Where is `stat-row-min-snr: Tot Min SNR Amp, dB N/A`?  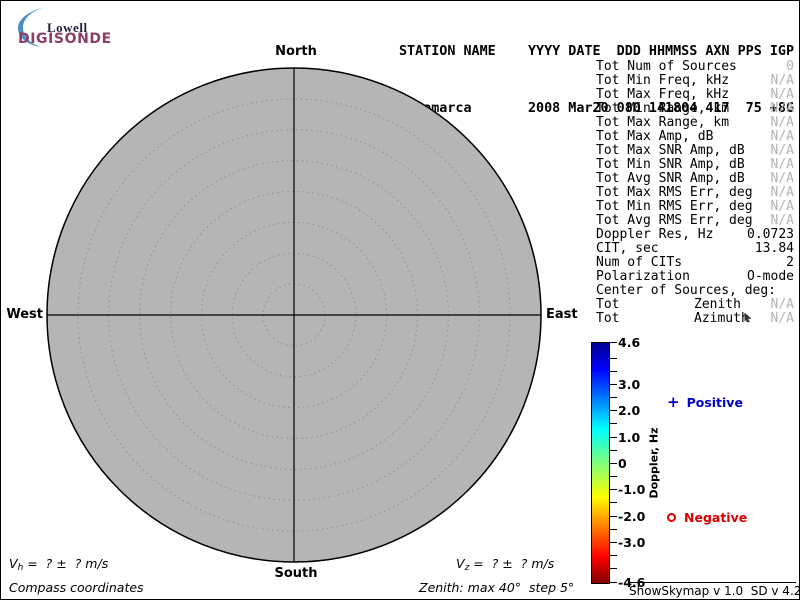 stat-row-min-snr: Tot Min SNR Amp, dB N/A is located at coordinates (695, 164).